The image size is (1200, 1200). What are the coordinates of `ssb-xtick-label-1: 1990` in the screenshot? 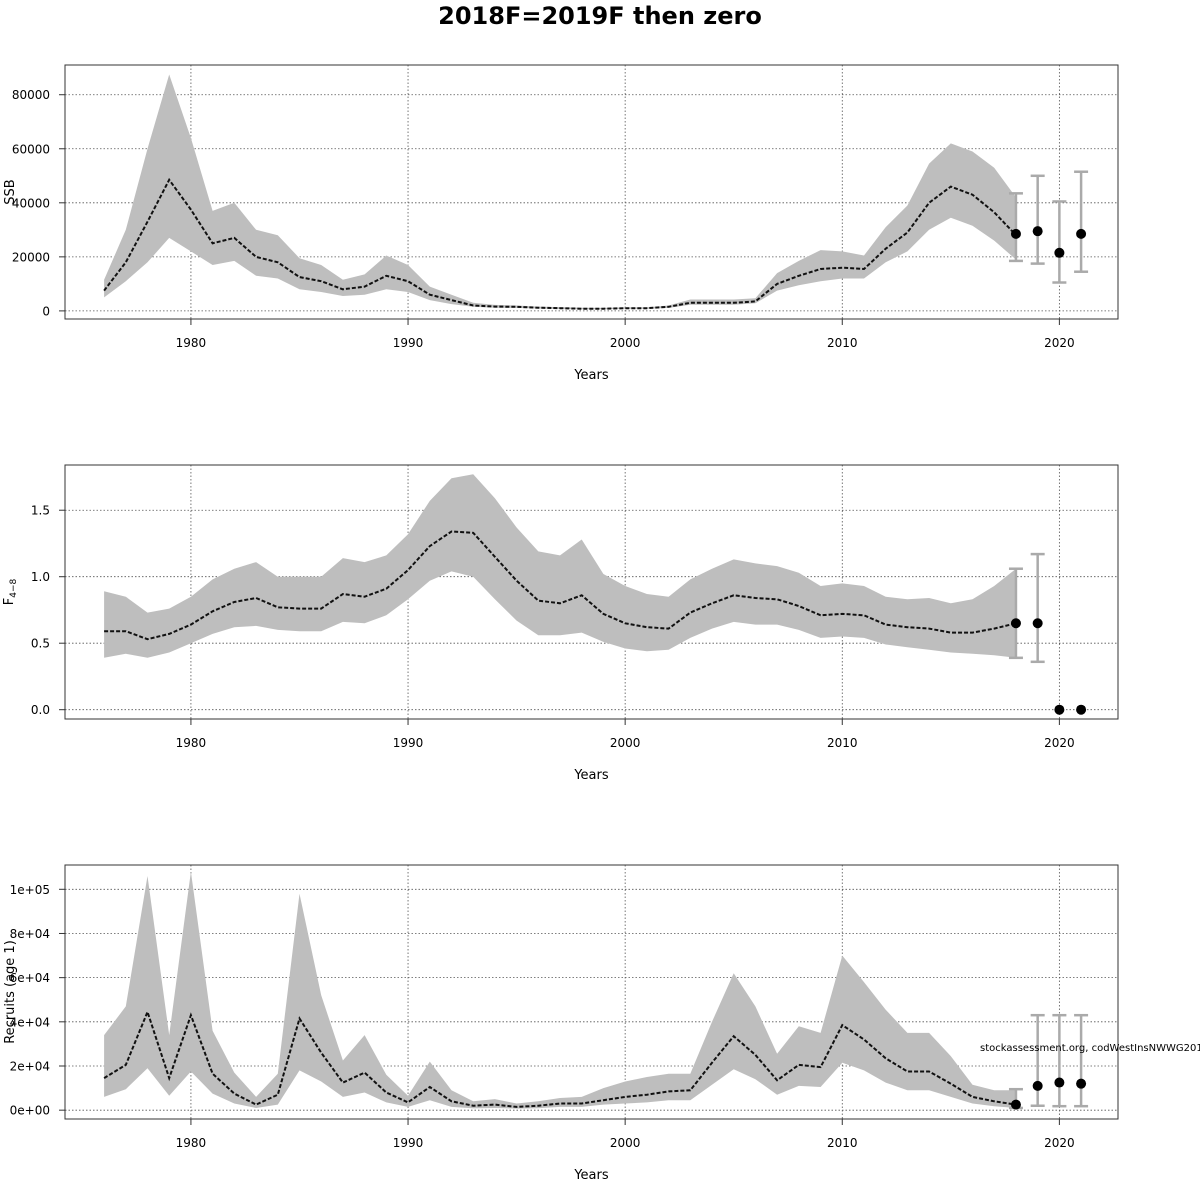 It's located at (408, 343).